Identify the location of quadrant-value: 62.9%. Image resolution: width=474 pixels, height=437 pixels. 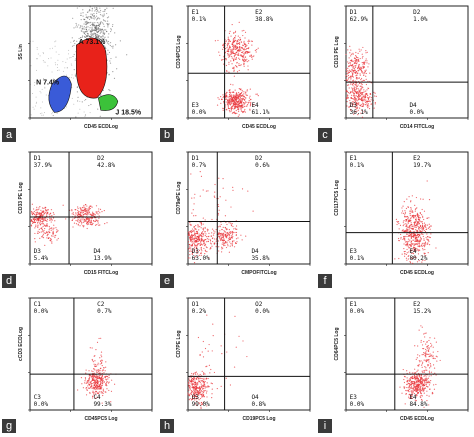
(359, 19).